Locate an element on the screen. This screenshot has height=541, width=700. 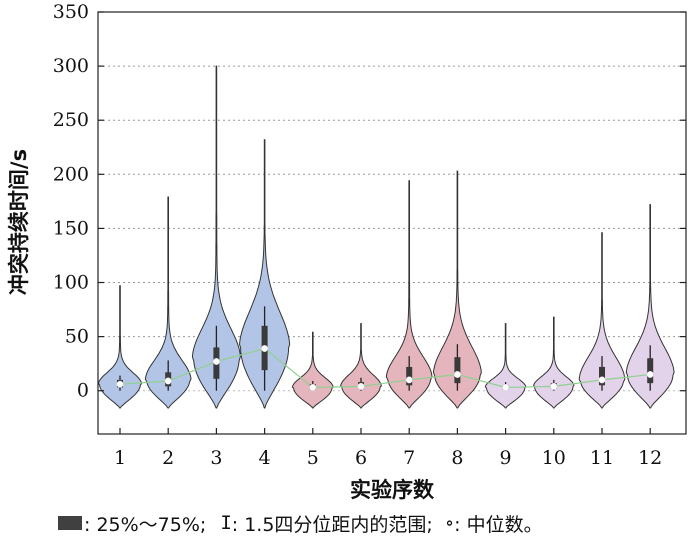
x-tick-label: 5 is located at coordinates (313, 458).